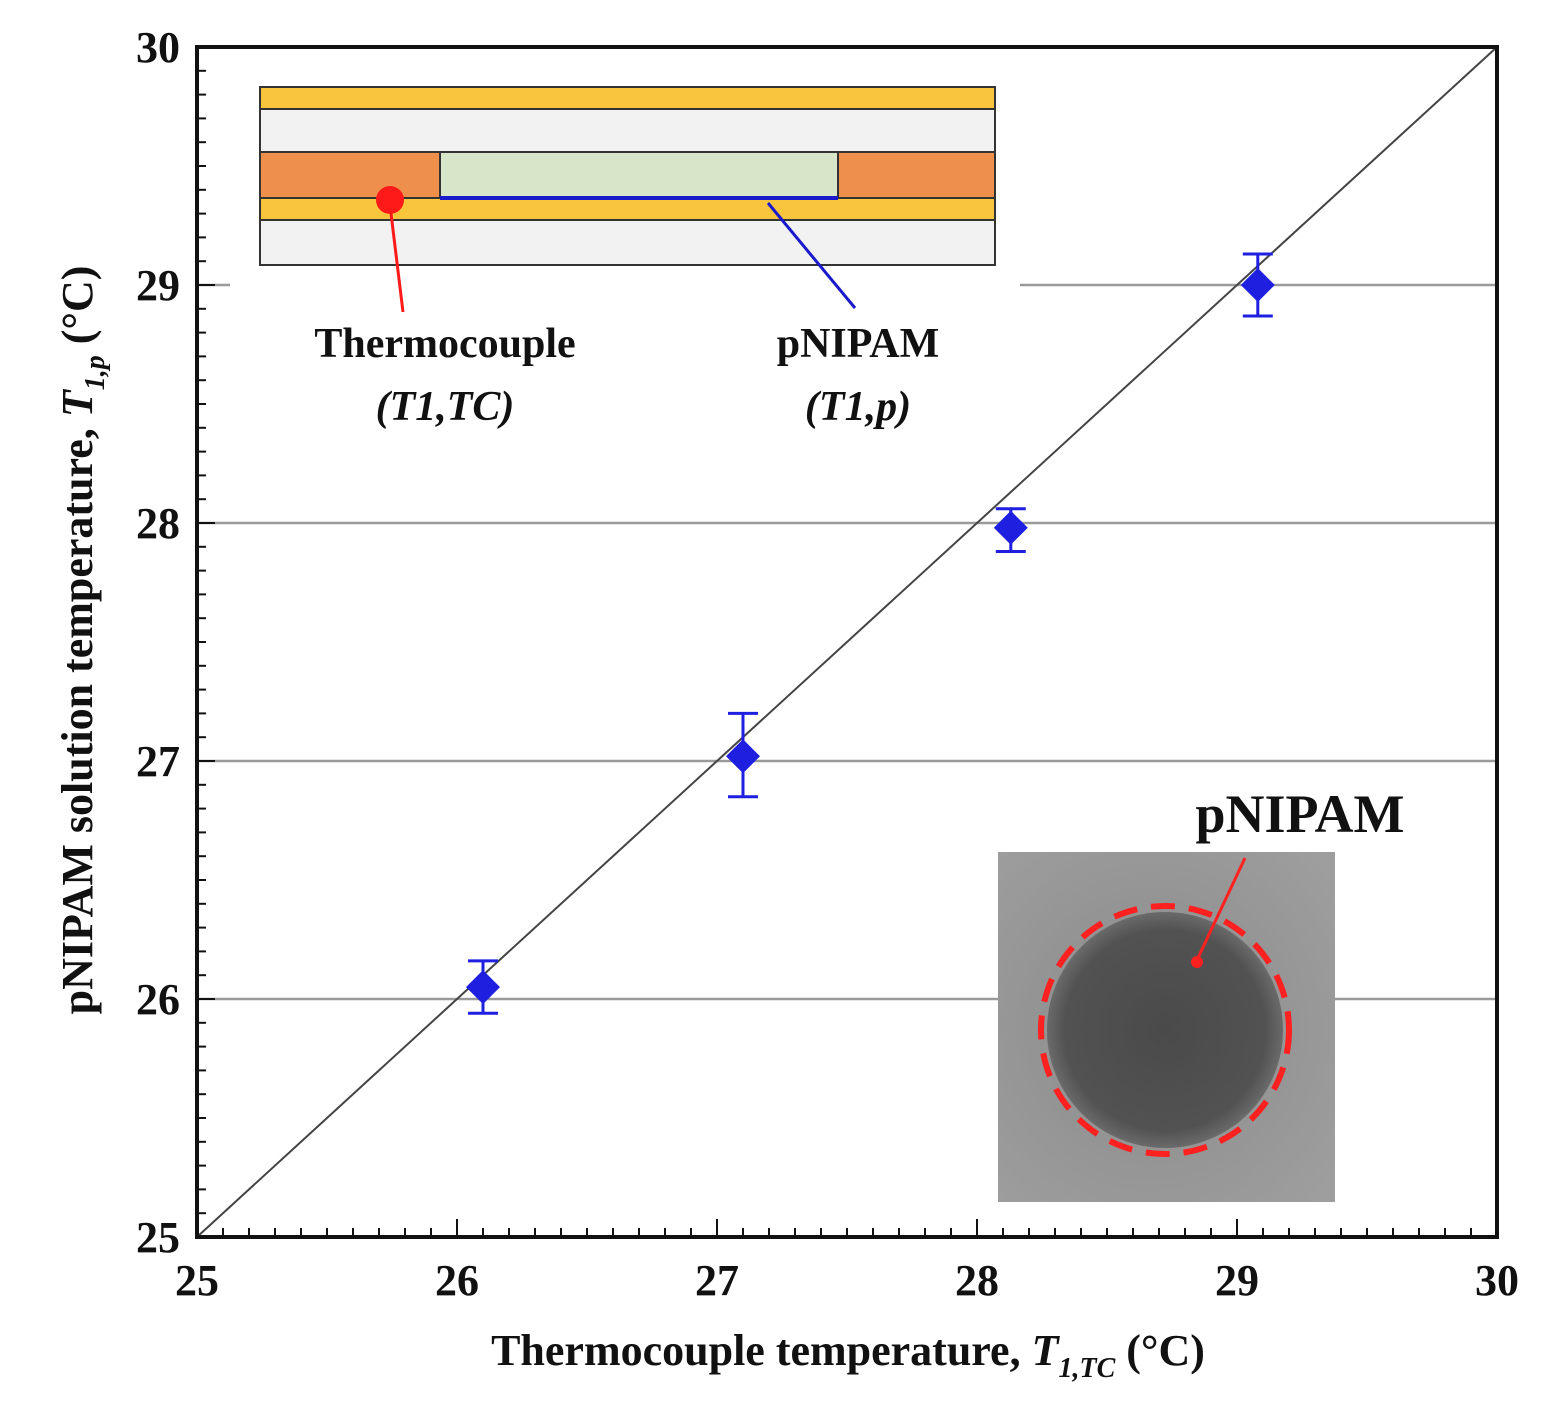 The height and width of the screenshot is (1410, 1550). What do you see at coordinates (158, 999) in the screenshot?
I see `y-tick-label: 26` at bounding box center [158, 999].